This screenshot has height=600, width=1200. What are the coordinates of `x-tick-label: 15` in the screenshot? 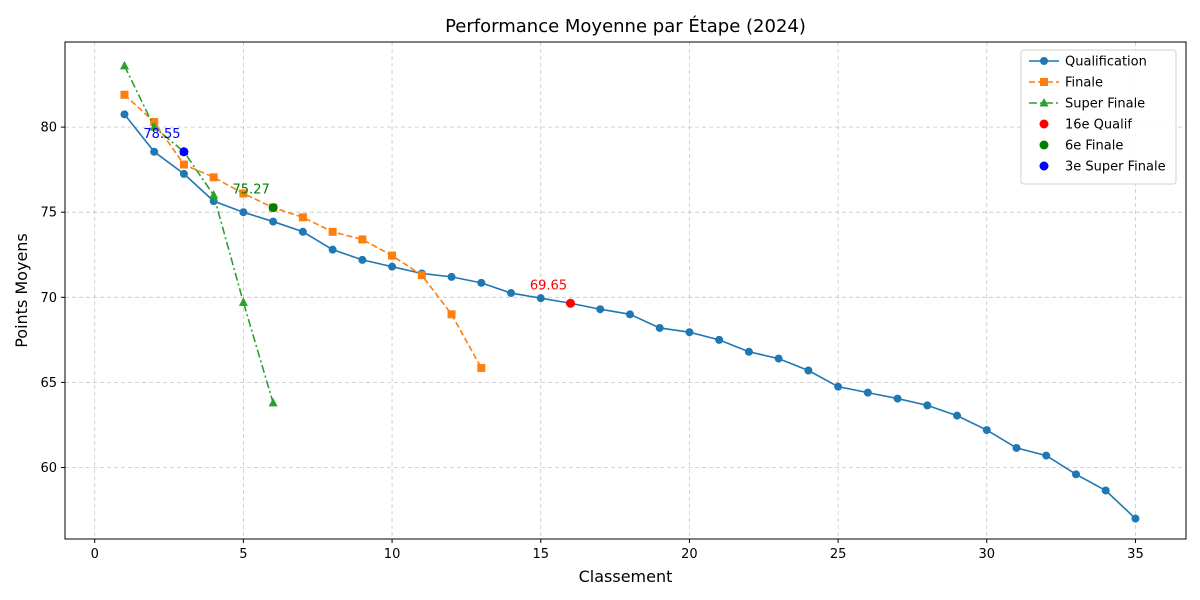 It's located at (540, 554).